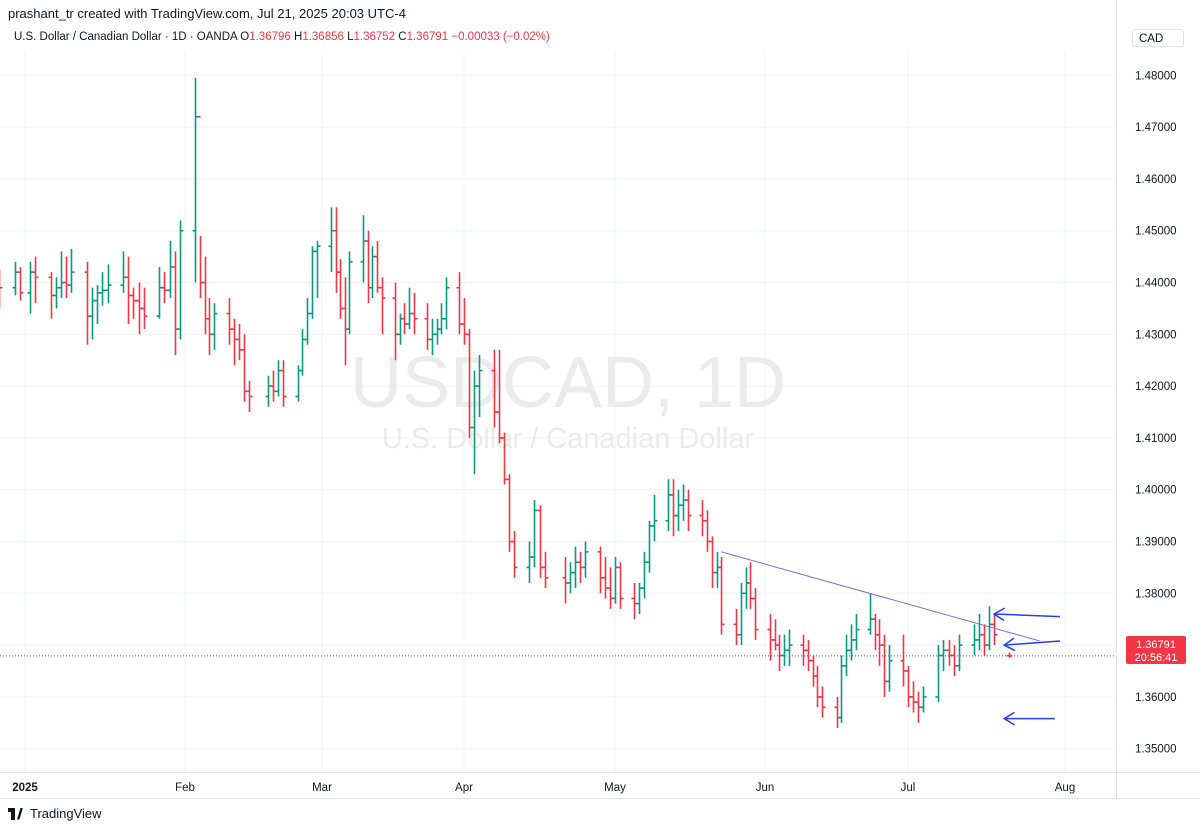 This screenshot has height=830, width=1200. What do you see at coordinates (1156, 128) in the screenshot?
I see `price-tick-label: 1.47000` at bounding box center [1156, 128].